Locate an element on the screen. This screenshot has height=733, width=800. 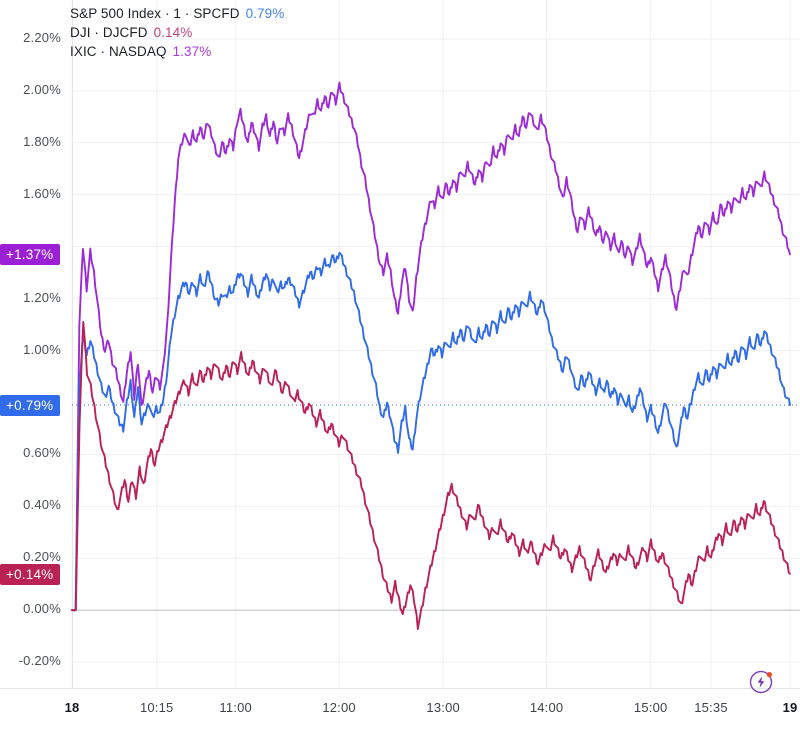
lightning-bolt-icon is located at coordinates (762, 681).